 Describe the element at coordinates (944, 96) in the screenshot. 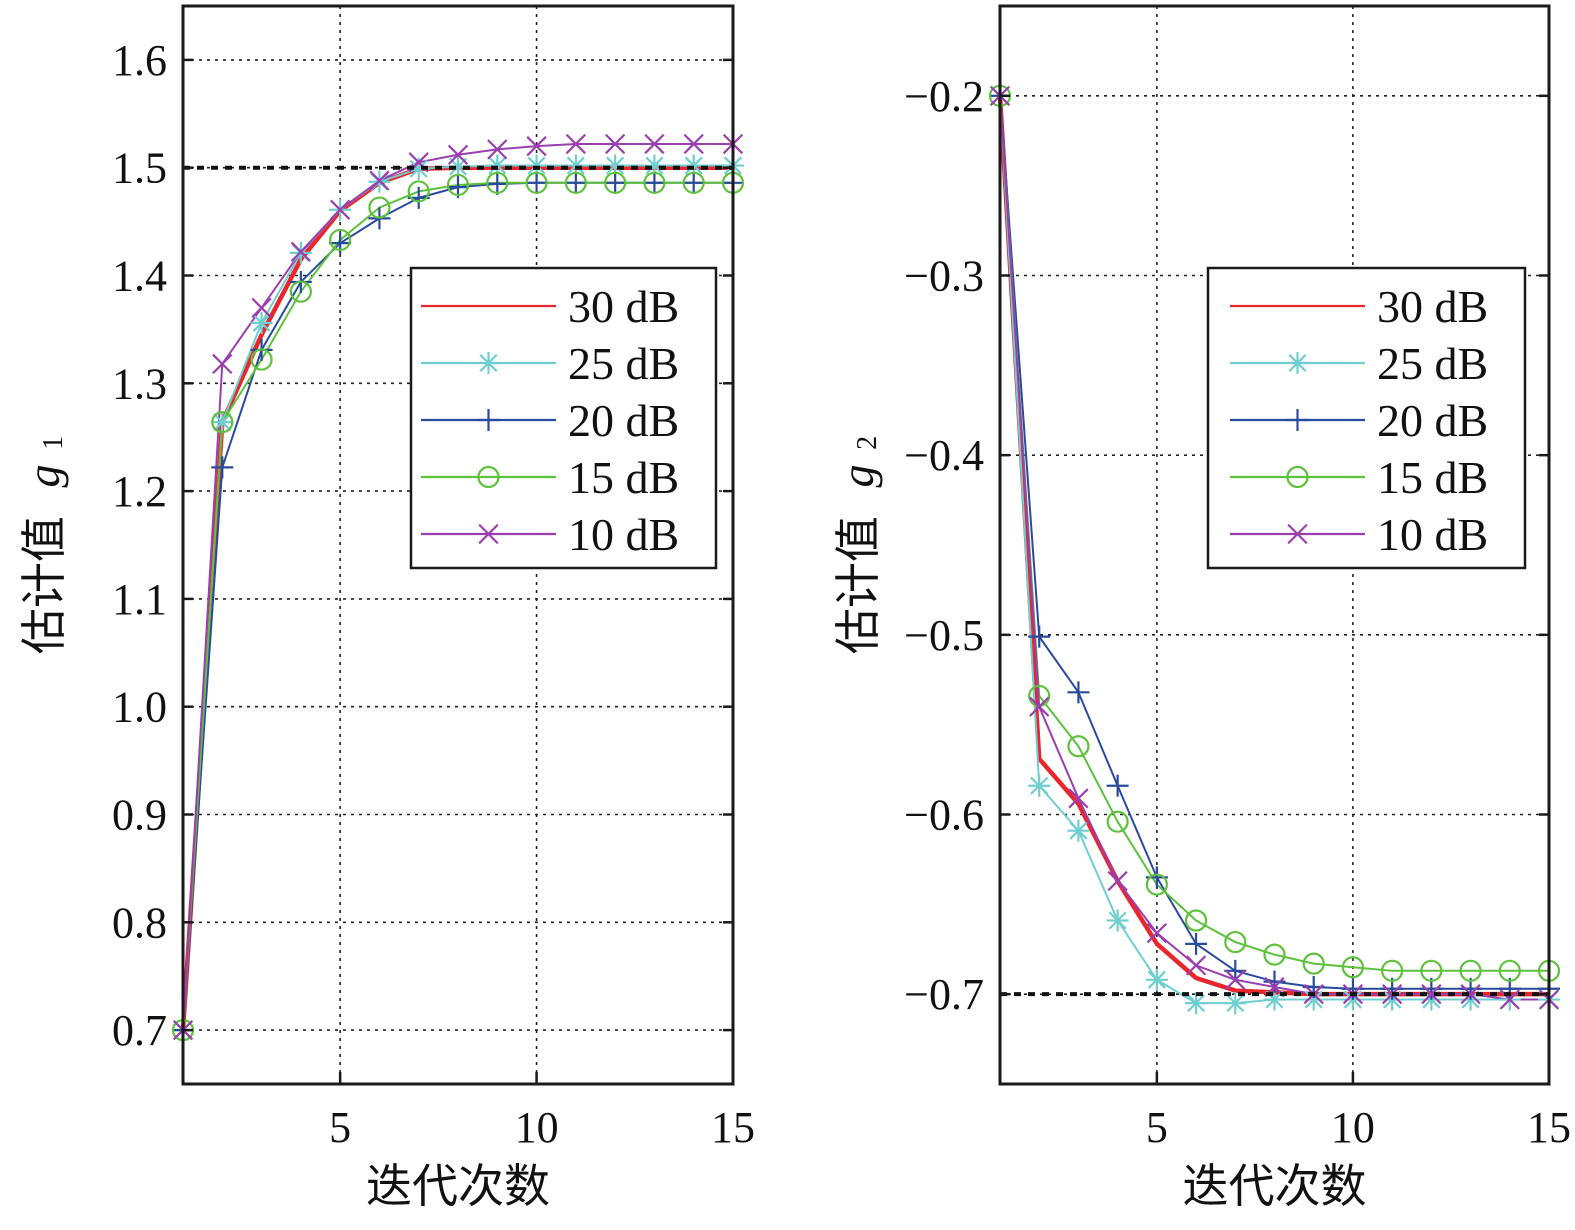

I see `y-tick-label: −0.2` at that location.